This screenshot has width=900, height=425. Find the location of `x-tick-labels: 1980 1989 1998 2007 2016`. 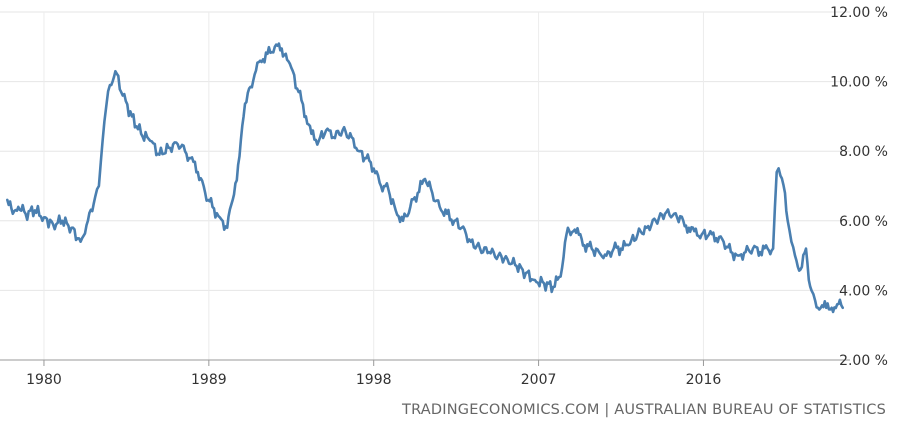

x-tick-labels: 1980 1989 1998 2007 2016 is located at coordinates (373, 380).